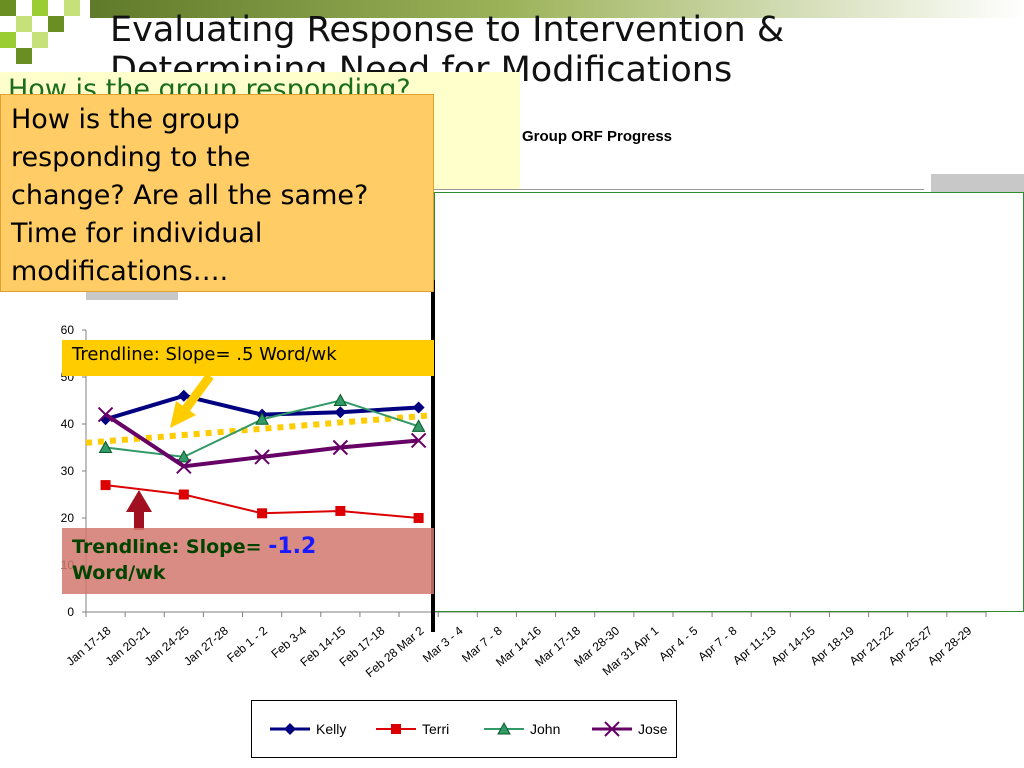  I want to click on yellow-arrow-shaft, so click(197, 393).